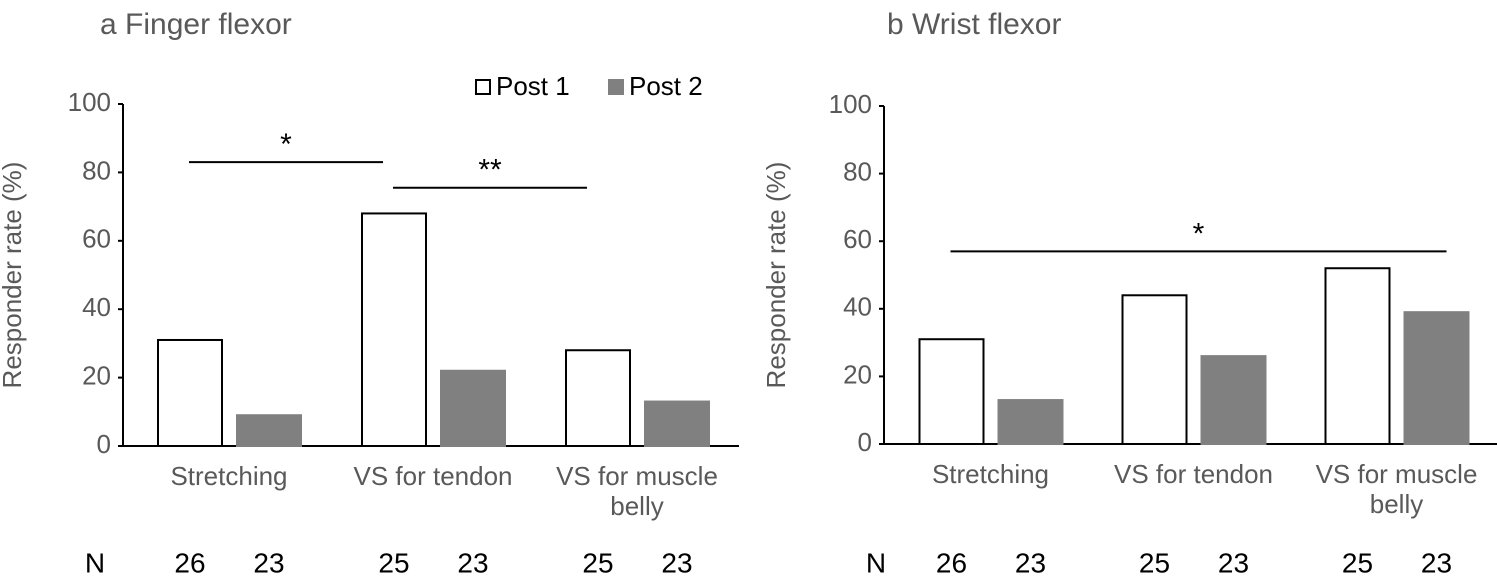  I want to click on significance-label: **, so click(490, 170).